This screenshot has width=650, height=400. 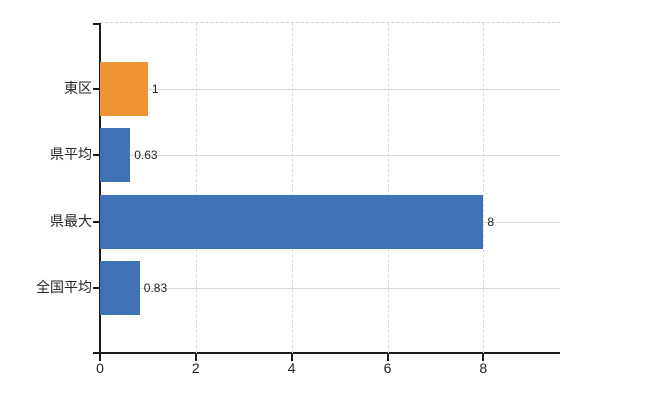 I want to click on bar-value-label: 0.83, so click(x=155, y=287).